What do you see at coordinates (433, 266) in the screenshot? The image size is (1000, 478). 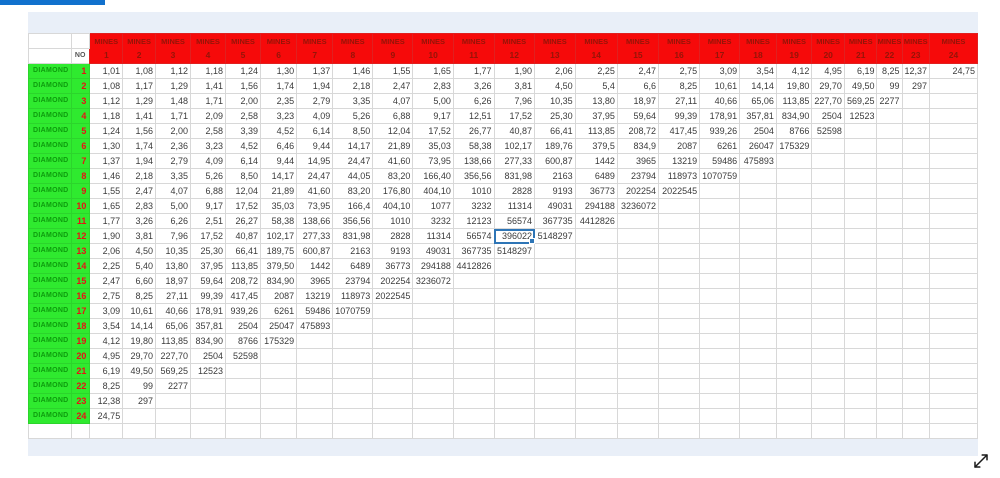 I see `payout-cell: 294188` at bounding box center [433, 266].